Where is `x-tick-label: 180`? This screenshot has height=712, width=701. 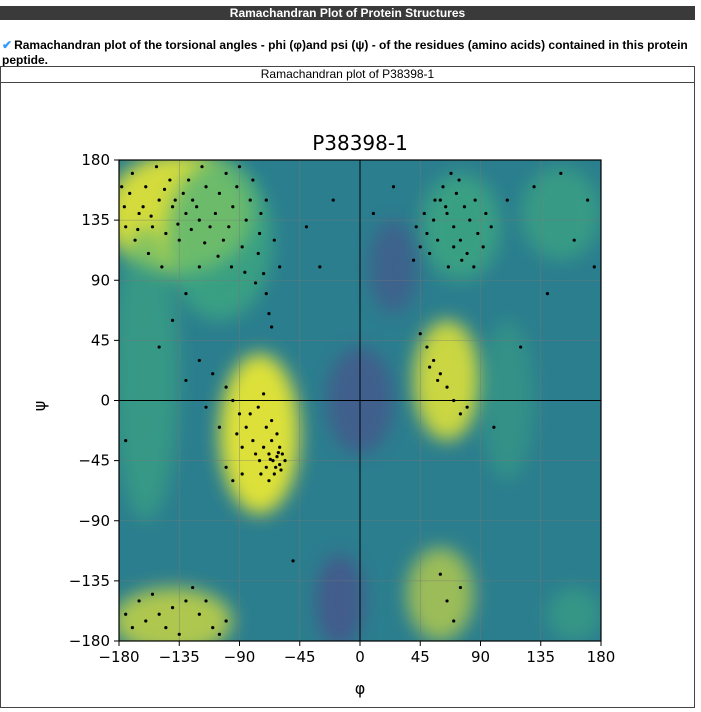
x-tick-label: 180 is located at coordinates (601, 657).